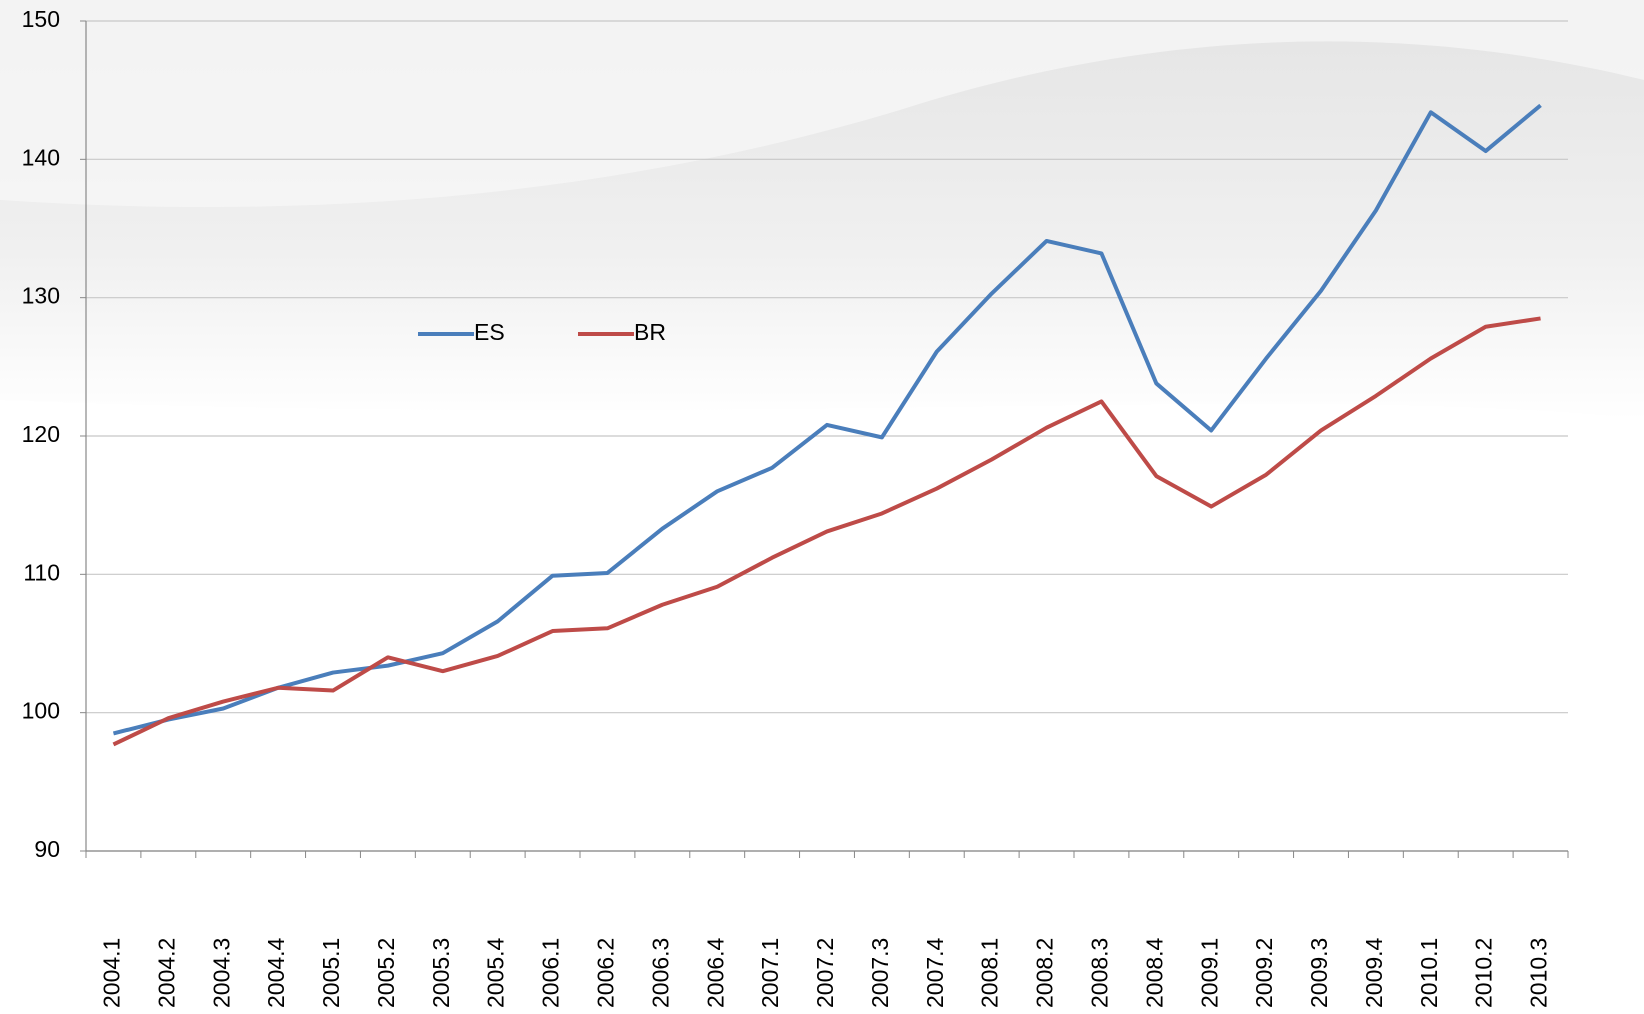  Describe the element at coordinates (1374, 972) in the screenshot. I see `x-tick-label: 2009.4` at that location.